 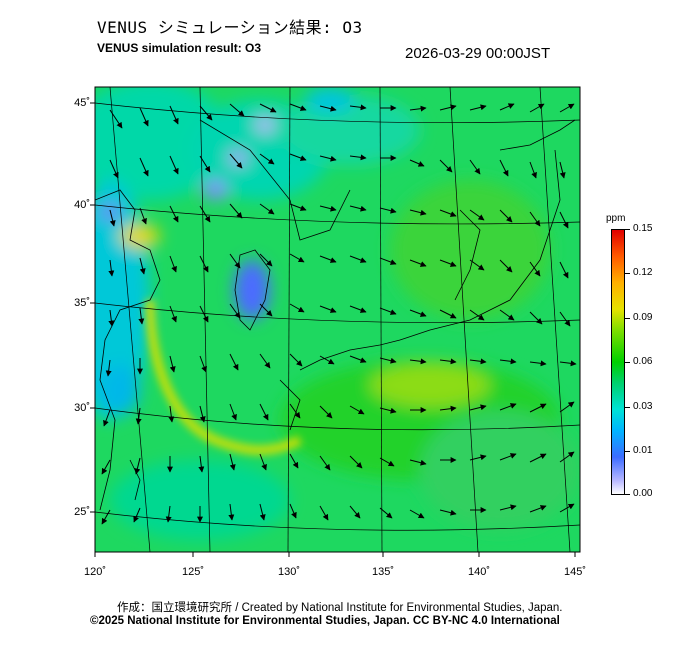 I want to click on colorbar, so click(x=618, y=362).